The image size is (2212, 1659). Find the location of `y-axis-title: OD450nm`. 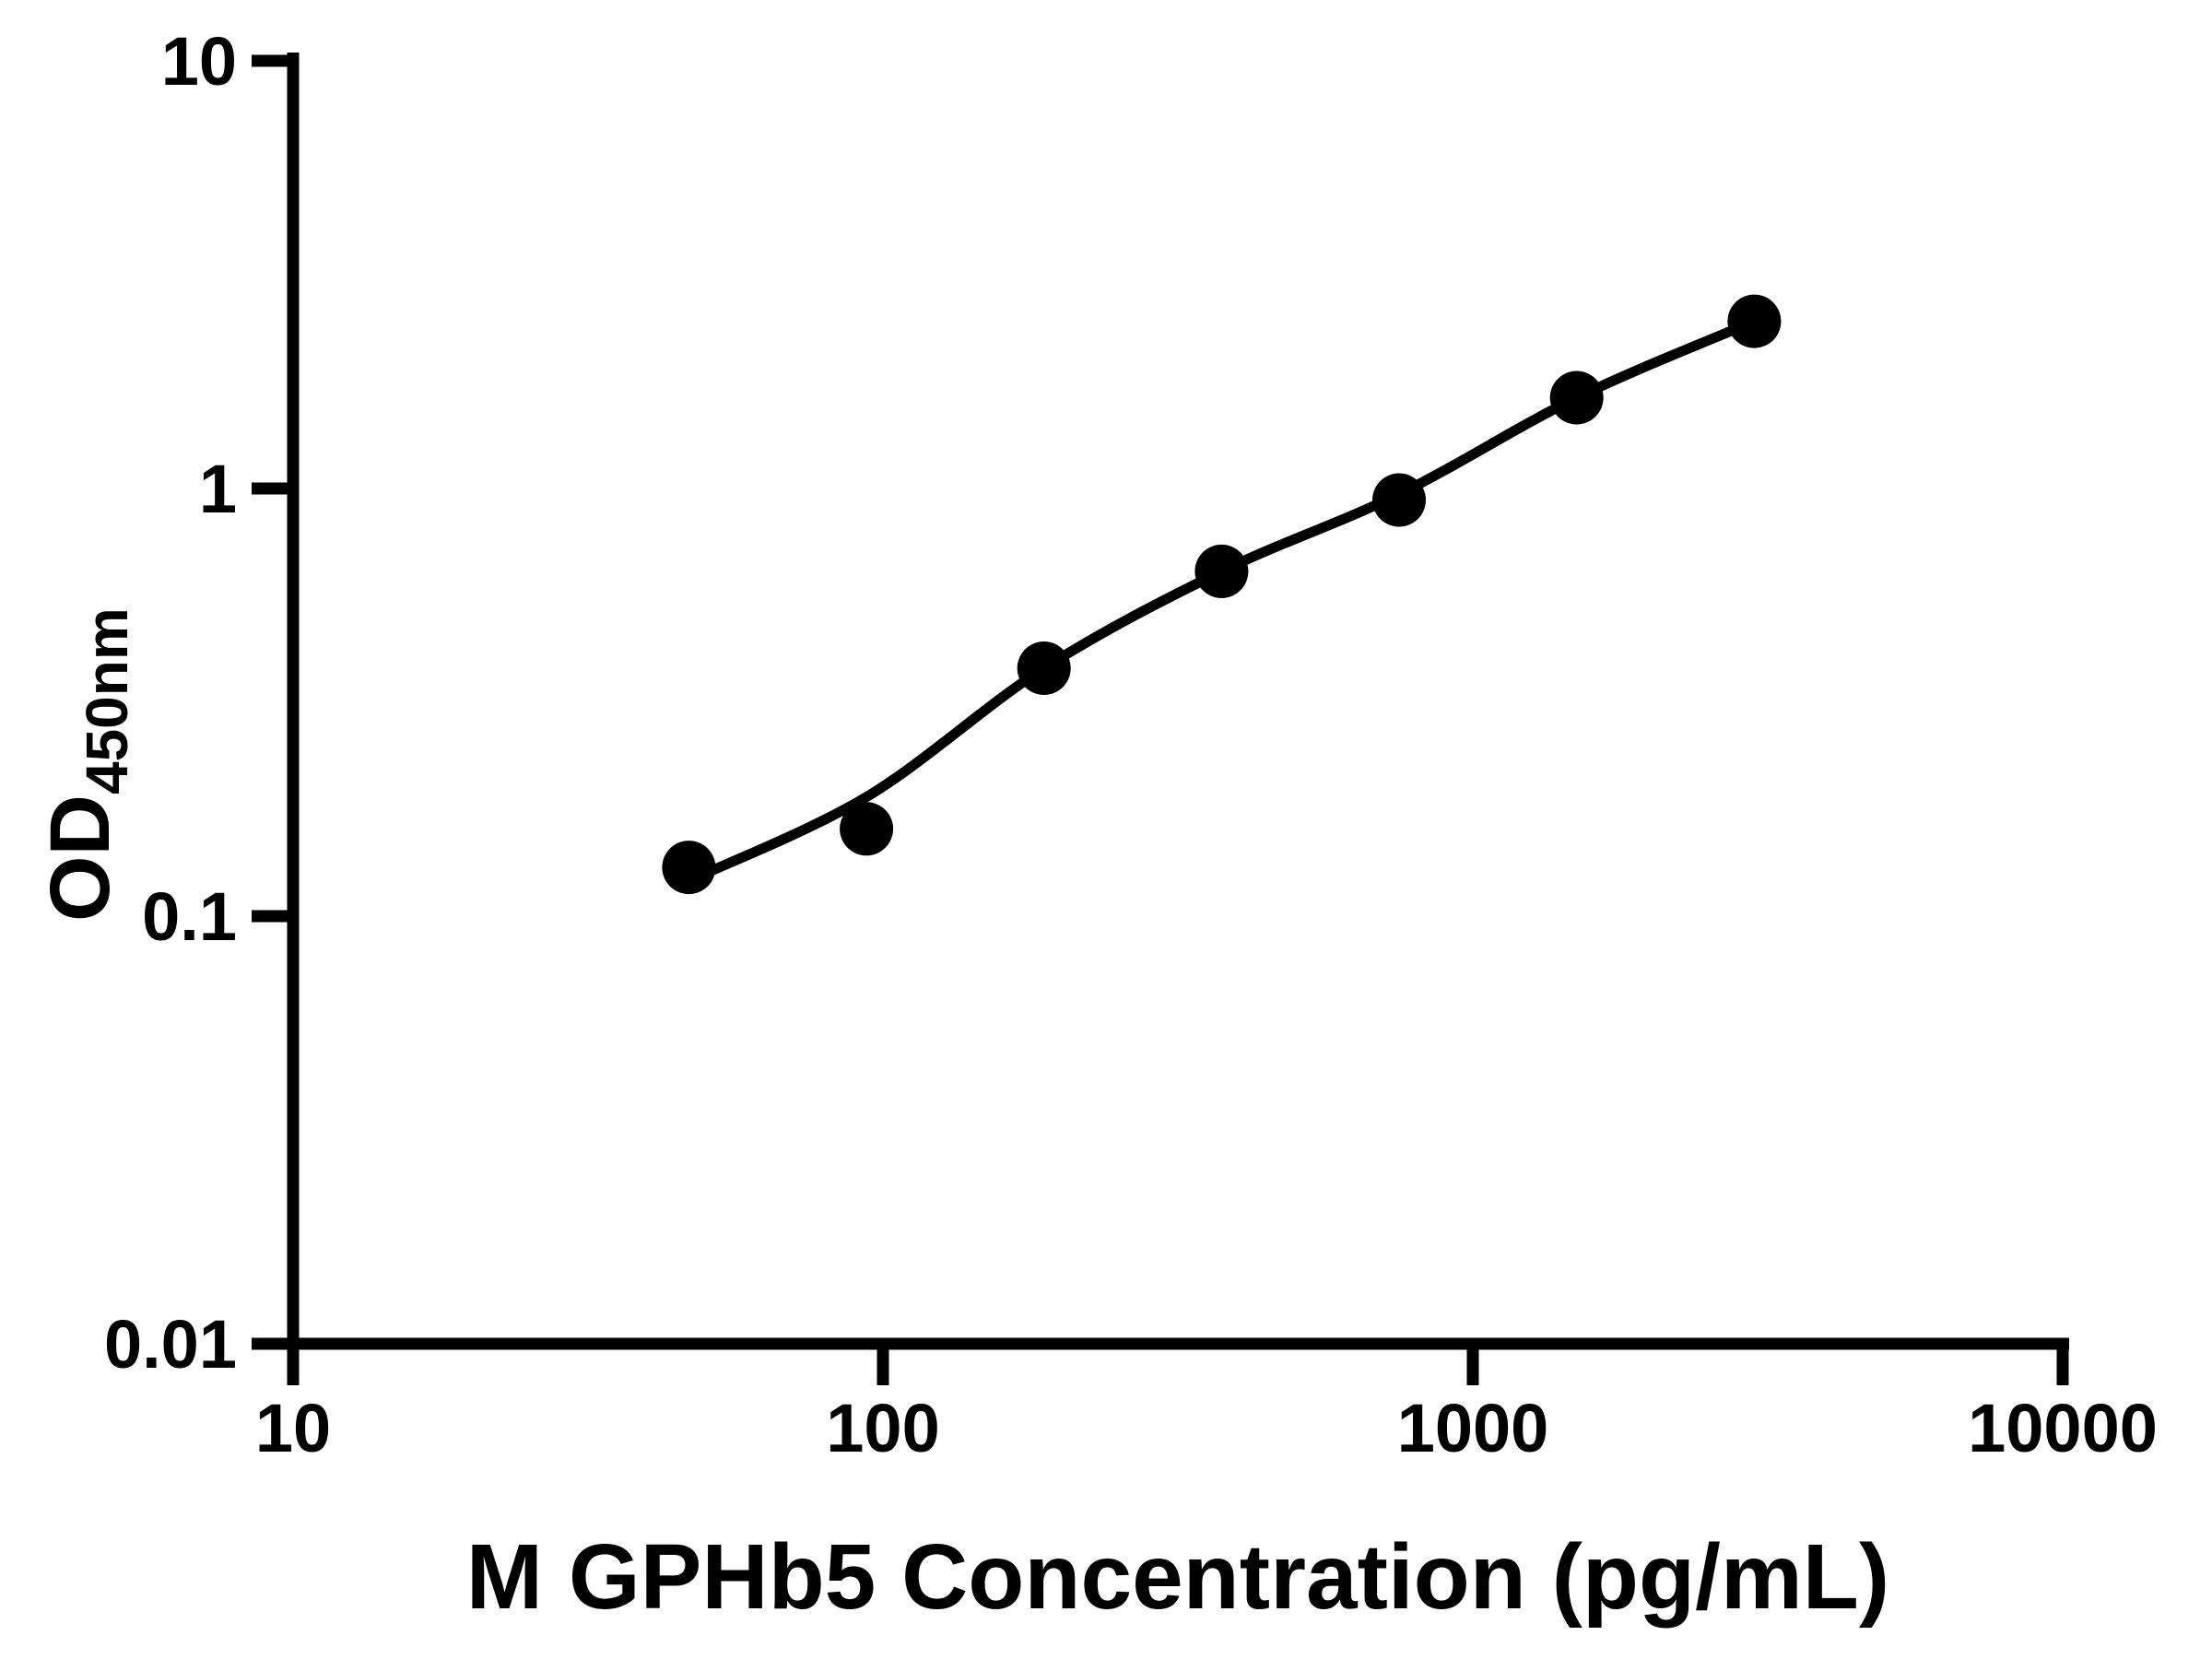

y-axis-title: OD450nm is located at coordinates (86, 764).